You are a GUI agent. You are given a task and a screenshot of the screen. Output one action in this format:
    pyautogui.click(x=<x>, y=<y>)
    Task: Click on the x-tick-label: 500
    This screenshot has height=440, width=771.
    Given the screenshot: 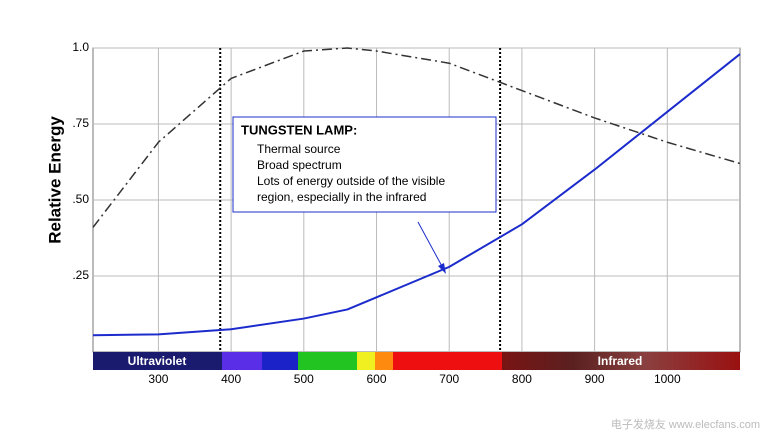 What is the action you would take?
    pyautogui.click(x=304, y=379)
    